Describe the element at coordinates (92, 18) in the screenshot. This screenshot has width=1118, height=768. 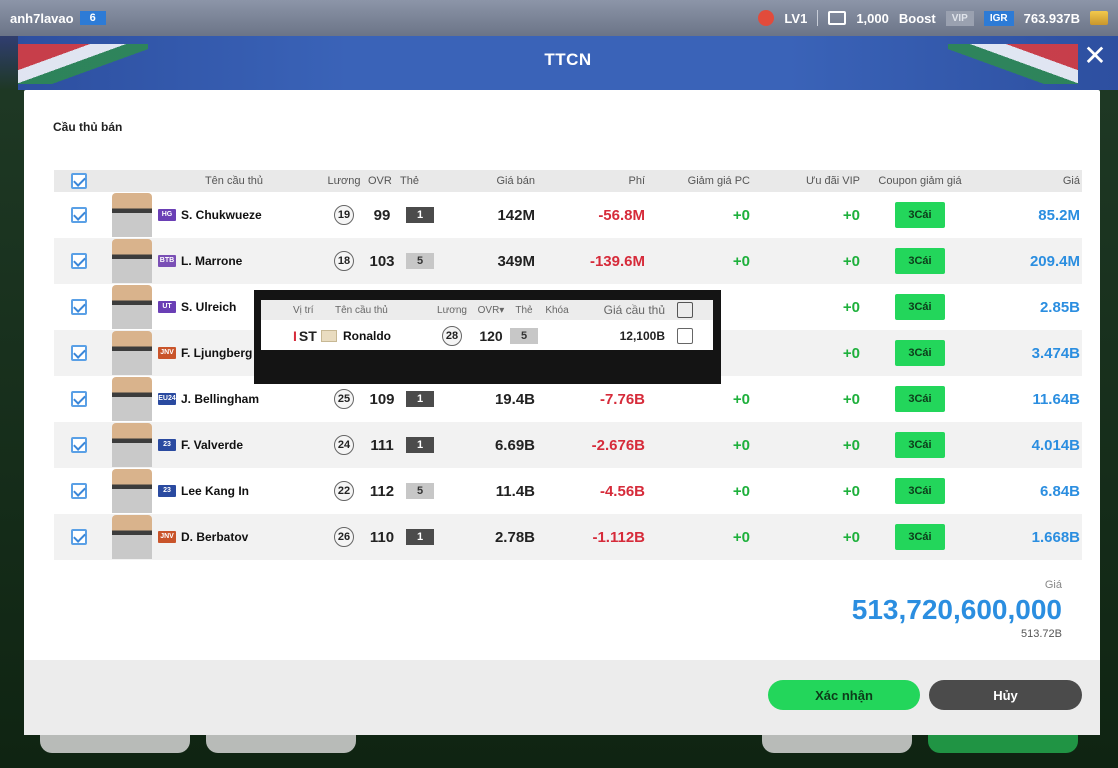
I see `user-level-badge: 6` at that location.